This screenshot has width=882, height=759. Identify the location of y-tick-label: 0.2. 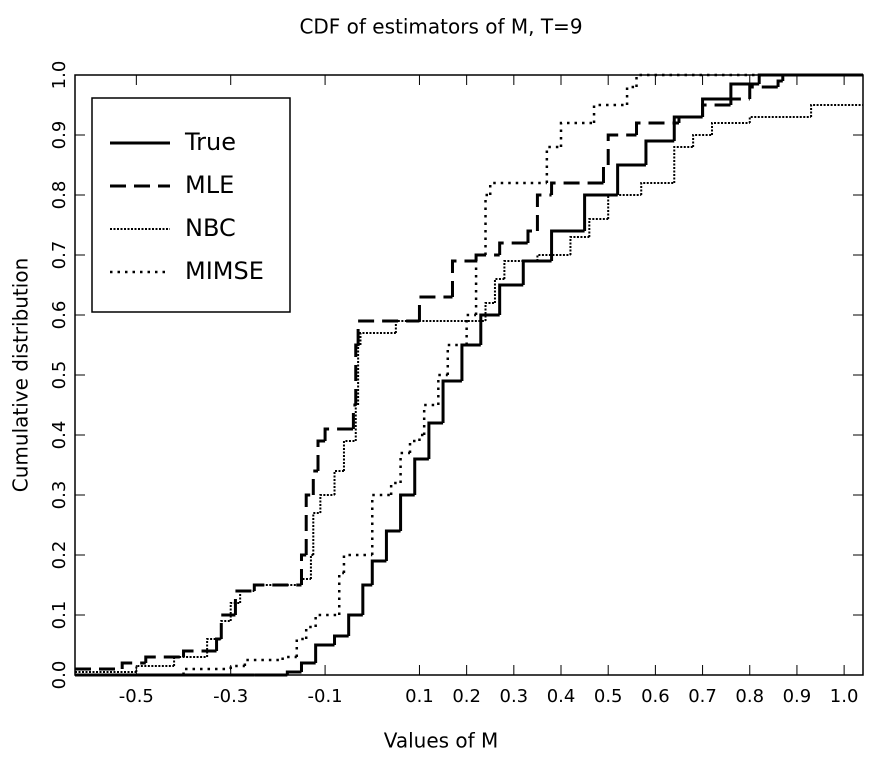
(59, 555).